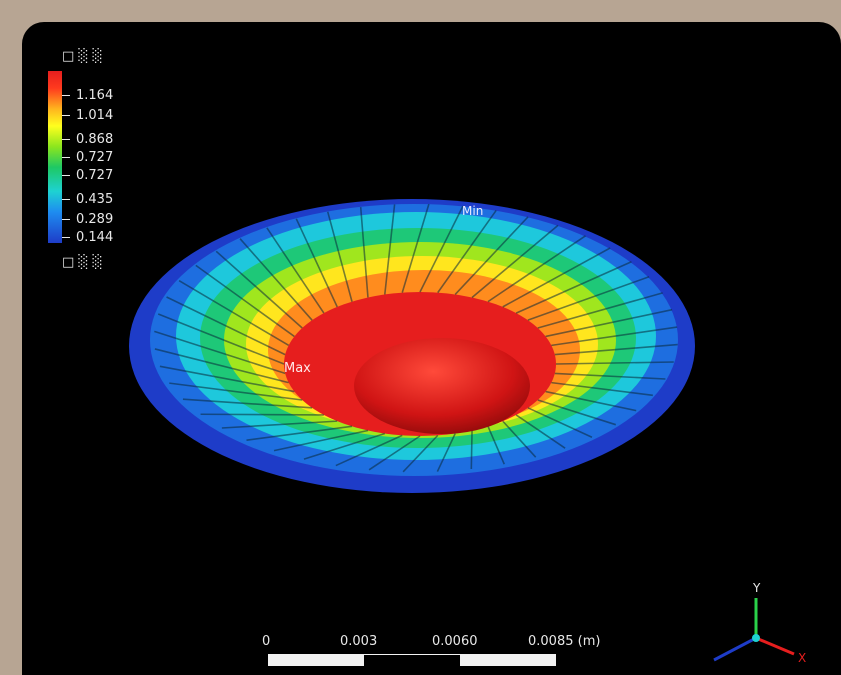 The image size is (841, 675). What do you see at coordinates (759, 623) in the screenshot?
I see `axis-triad: Y X` at bounding box center [759, 623].